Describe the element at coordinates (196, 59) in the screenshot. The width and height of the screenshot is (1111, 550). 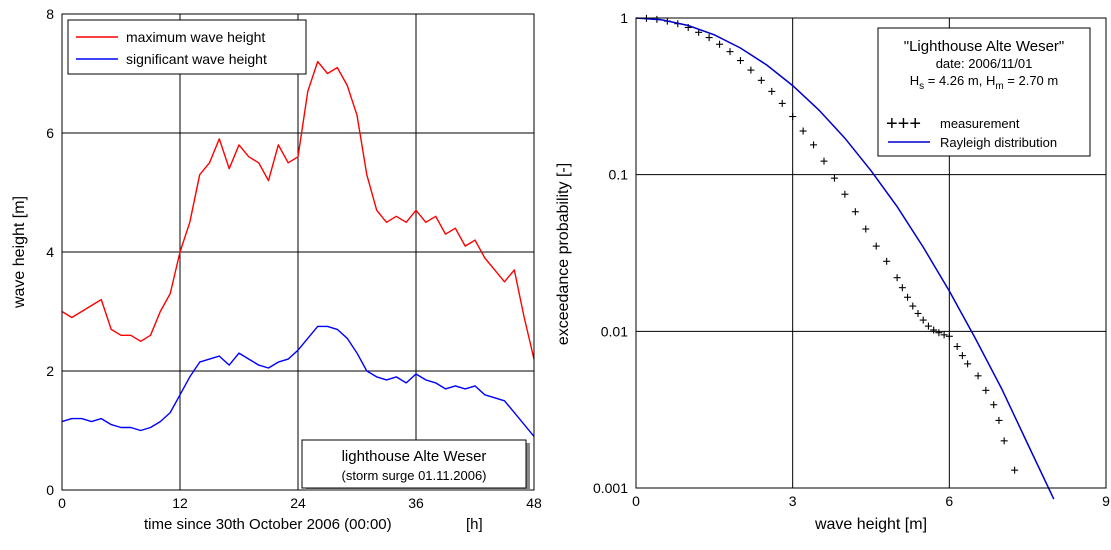
I see `legend-sig-wave-label: significant wave height` at that location.